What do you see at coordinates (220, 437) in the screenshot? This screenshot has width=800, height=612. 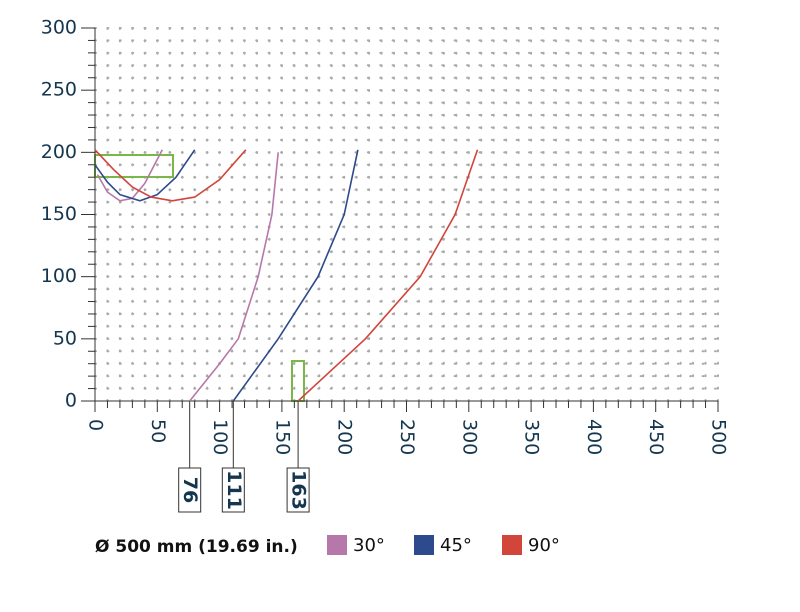 I see `x-tick-label: 100` at bounding box center [220, 437].